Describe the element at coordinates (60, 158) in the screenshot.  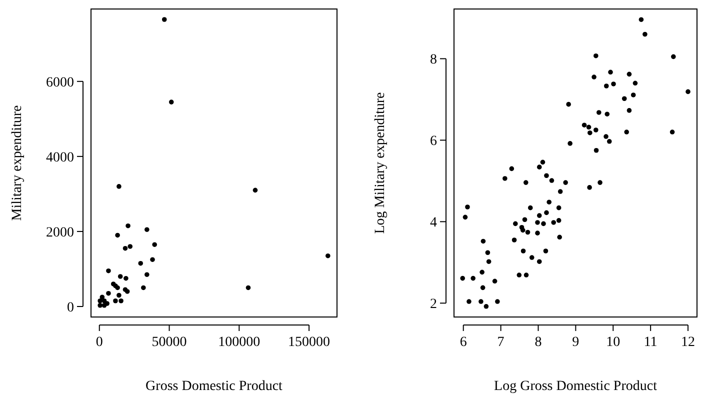
I see `y-tick-label: 4000` at that location.